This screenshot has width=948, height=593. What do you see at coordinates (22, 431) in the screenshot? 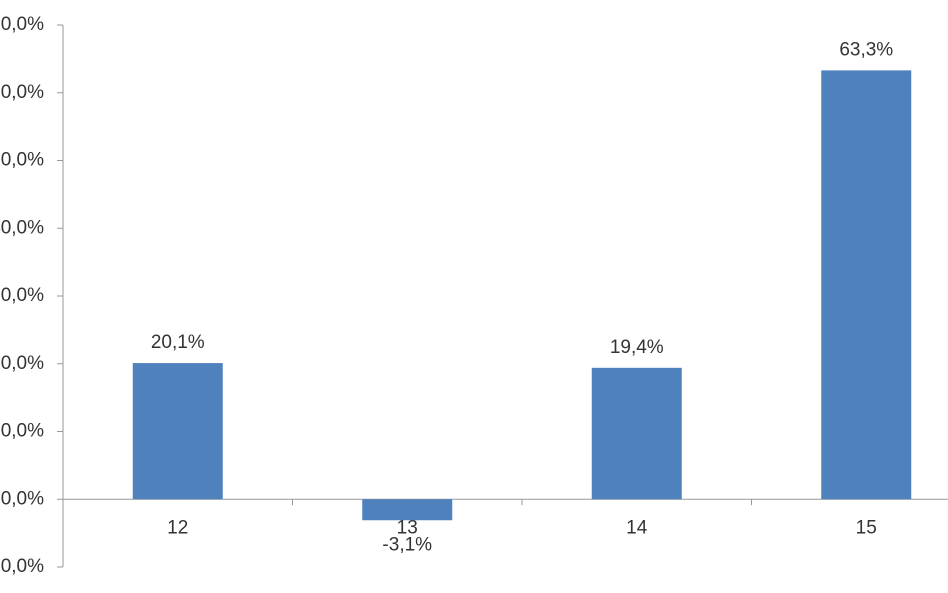
I see `y-tick-label: 10,0%` at bounding box center [22, 431].